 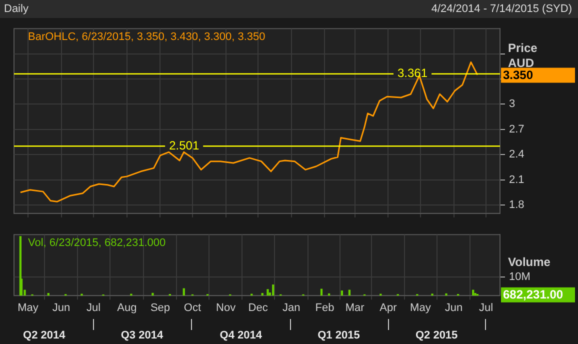 I want to click on y-tick-label: 2.1, so click(x=516, y=180).